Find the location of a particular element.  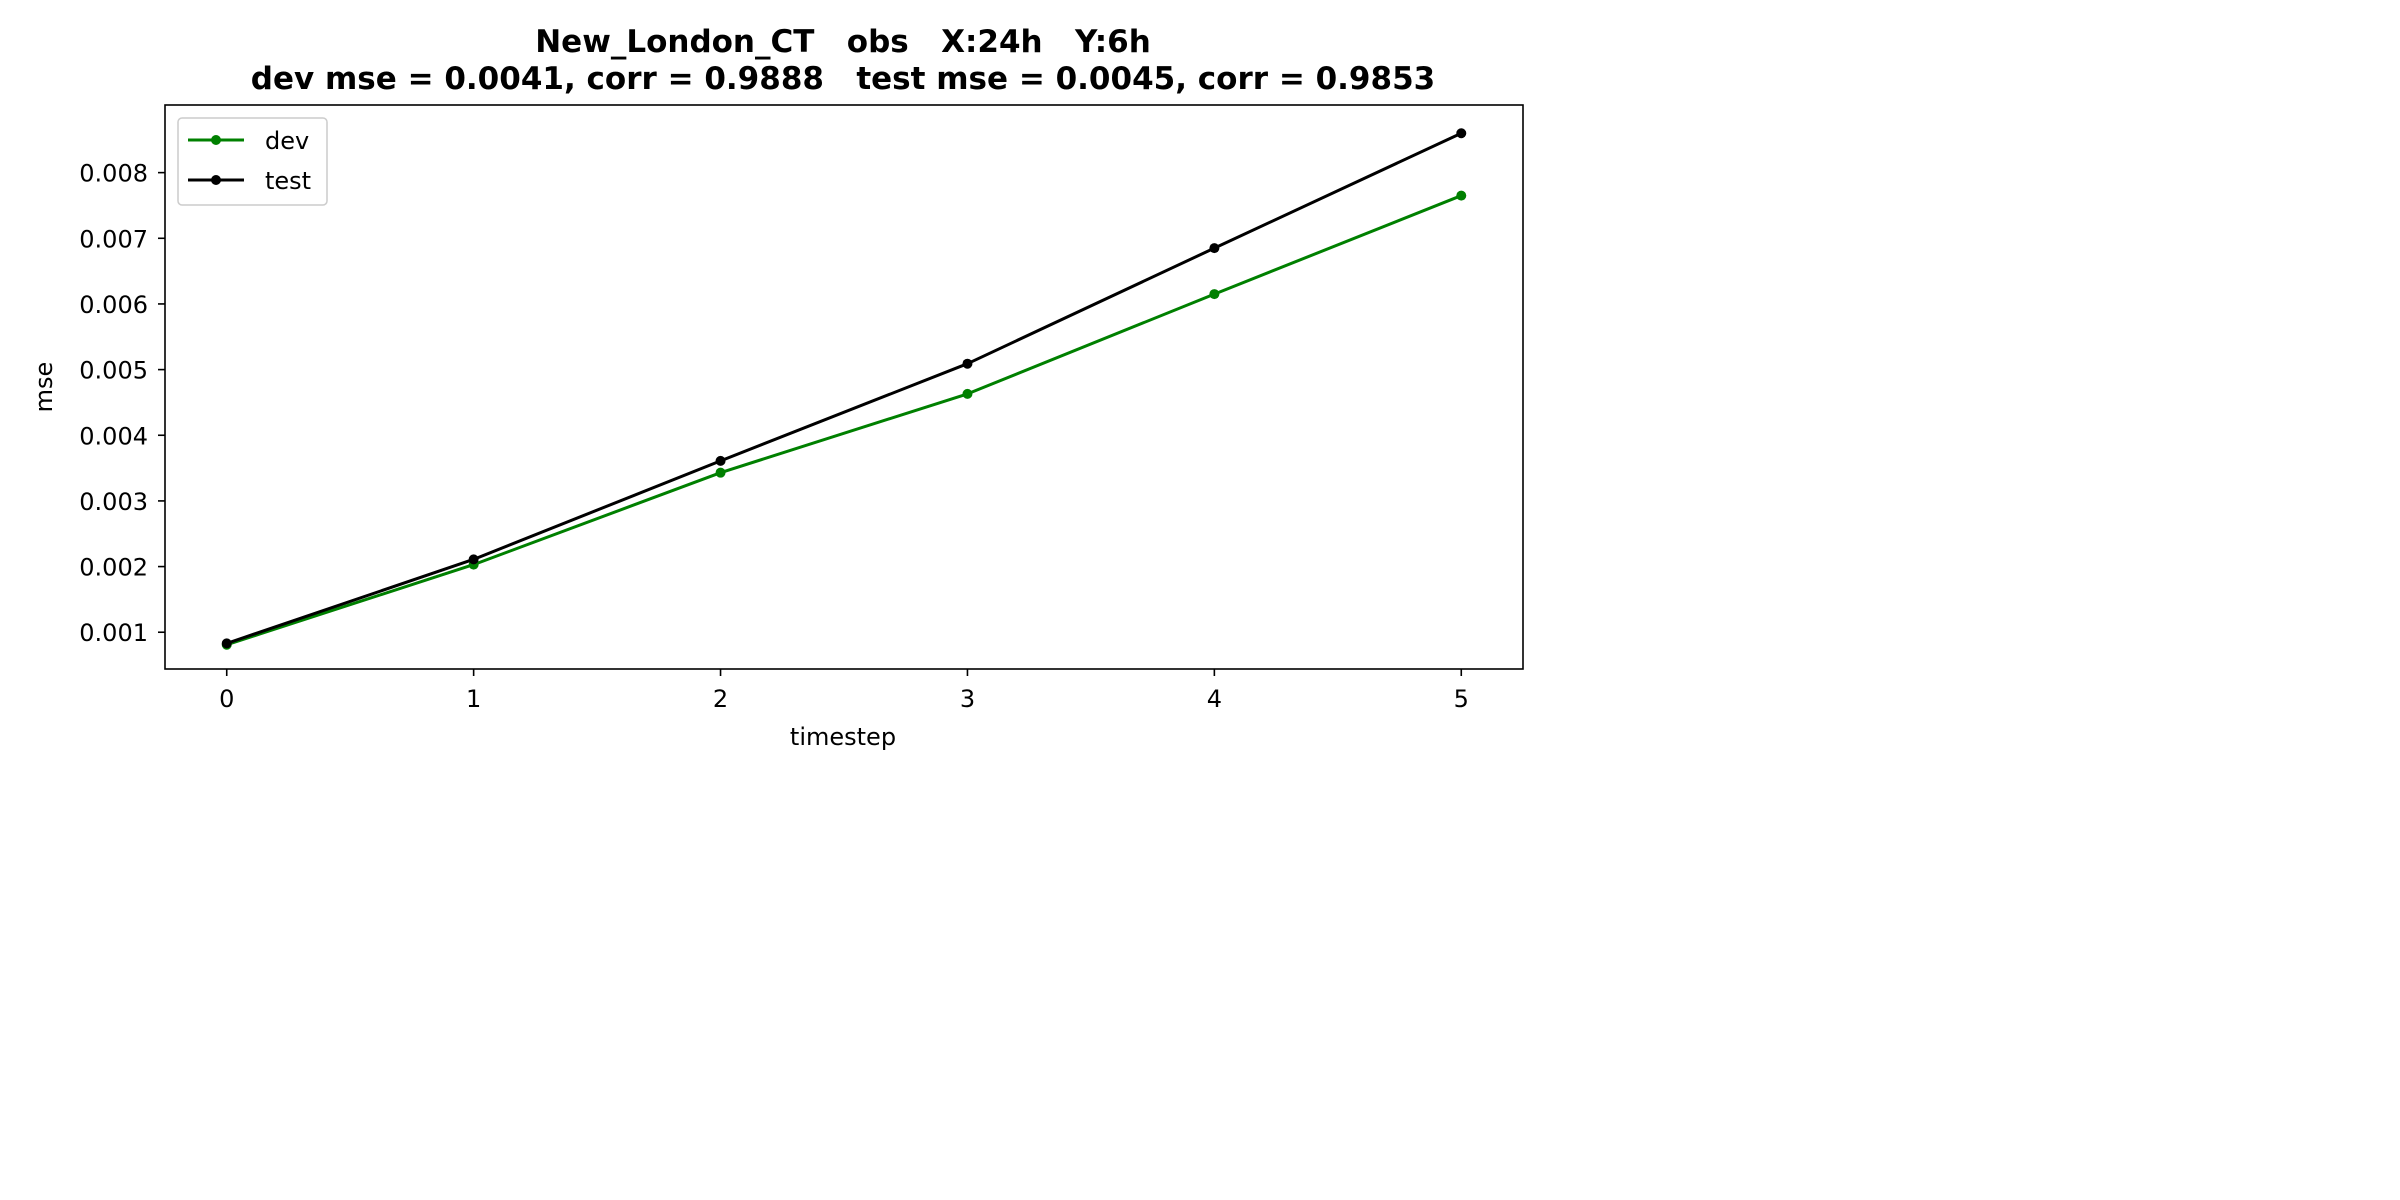

y-tick-label: 0.001 is located at coordinates (113, 633).